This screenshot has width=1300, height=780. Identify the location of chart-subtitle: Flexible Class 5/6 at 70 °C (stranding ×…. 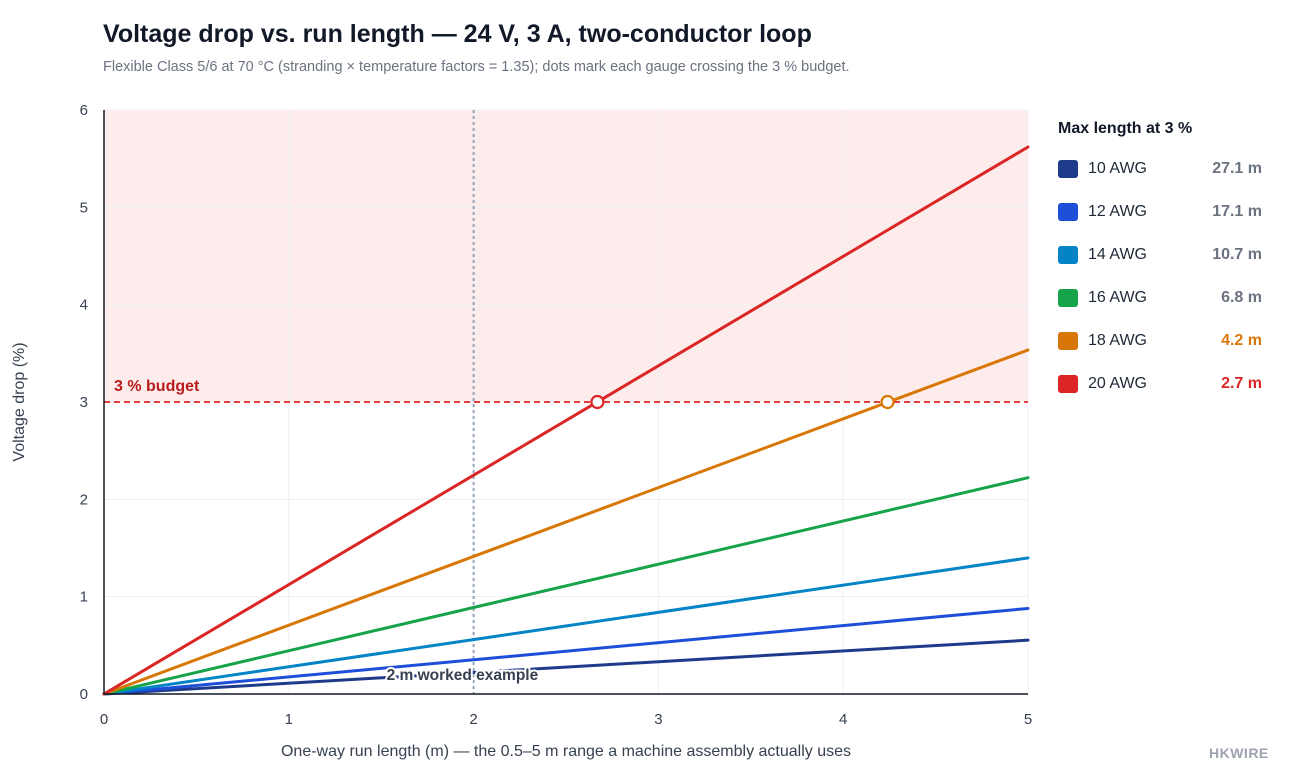
(476, 67).